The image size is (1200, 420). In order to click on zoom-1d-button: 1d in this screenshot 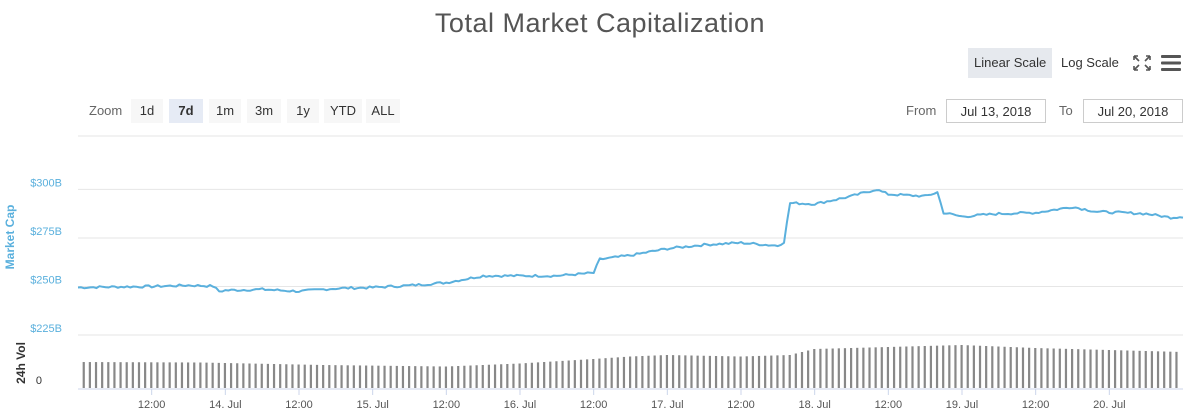, I will do `click(147, 111)`.